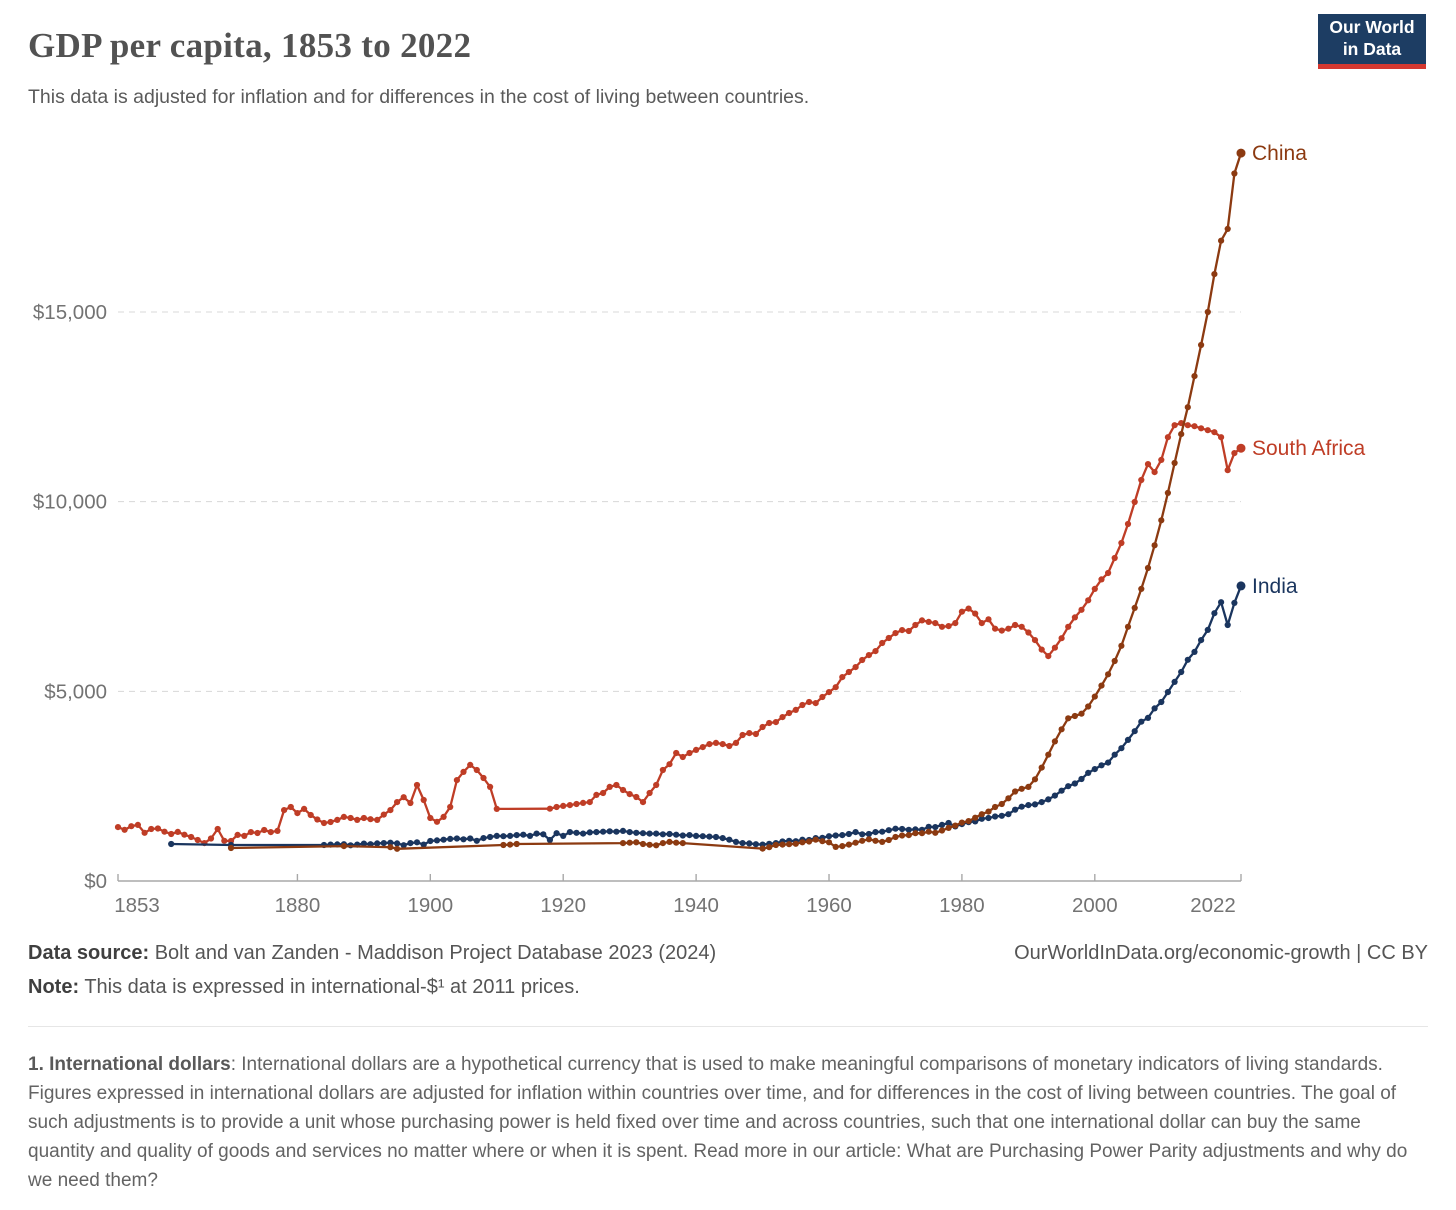 The height and width of the screenshot is (1210, 1456). I want to click on series-label-china: China, so click(1279, 153).